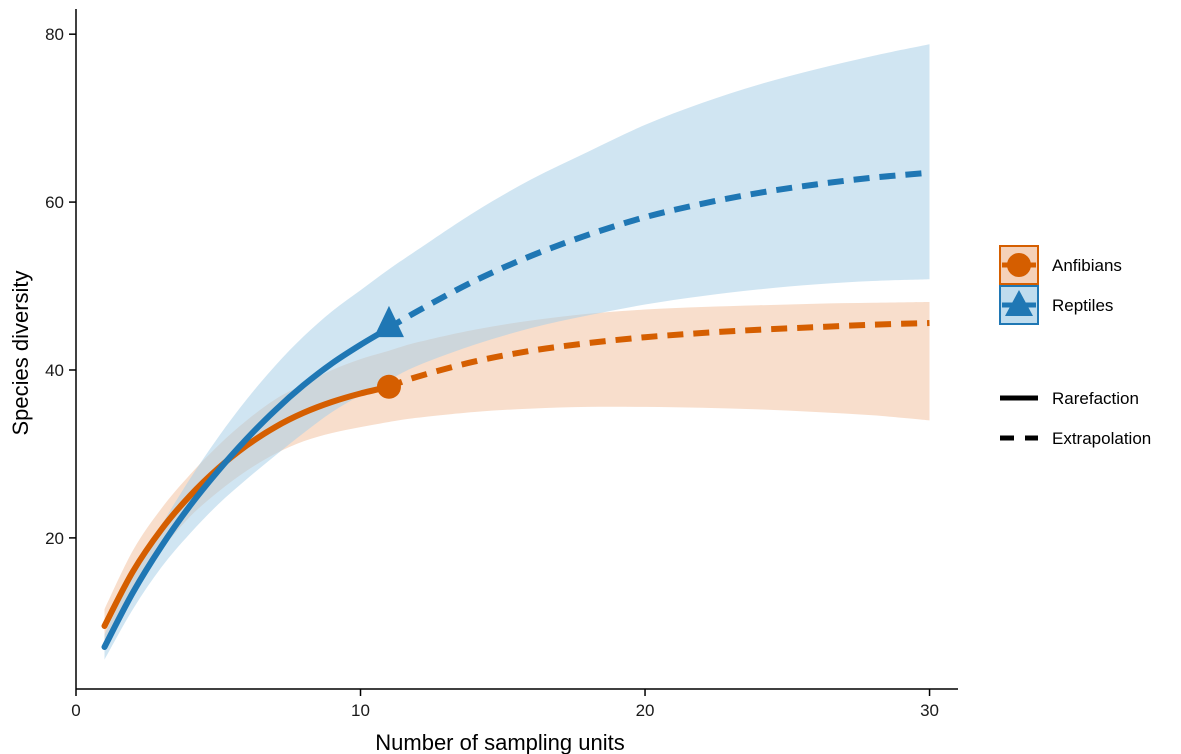 This screenshot has width=1181, height=754. I want to click on y-tick-label: 40, so click(54, 370).